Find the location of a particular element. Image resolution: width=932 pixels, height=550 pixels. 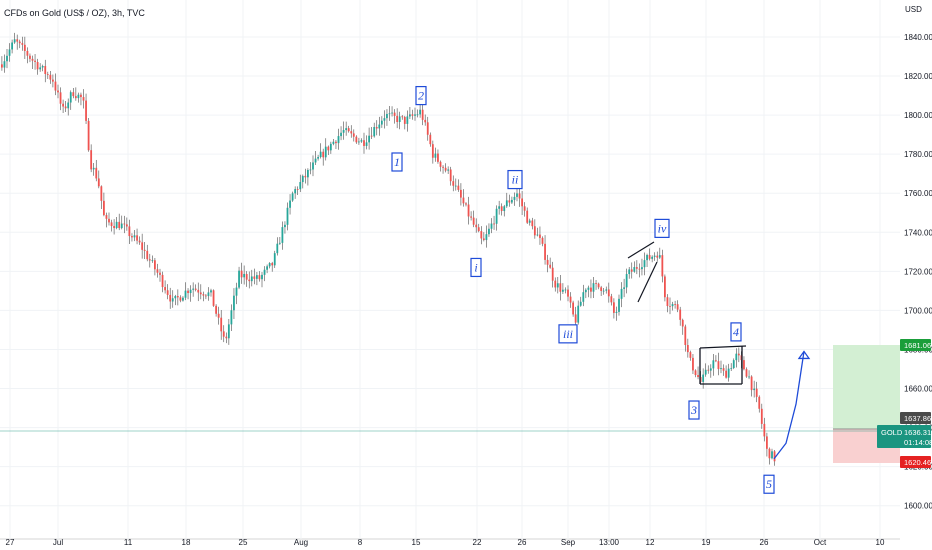

wave-label-text: ii is located at coordinates (515, 180).